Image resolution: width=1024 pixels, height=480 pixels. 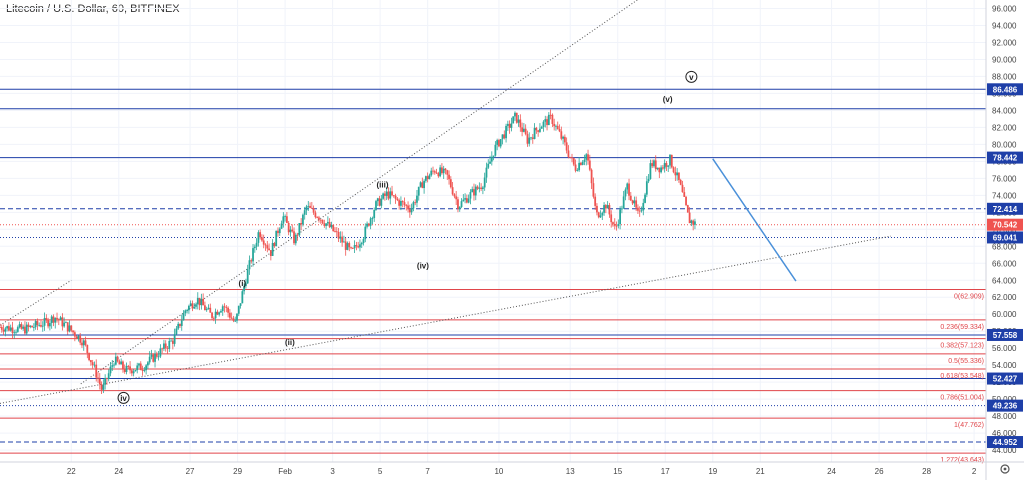 What do you see at coordinates (1005, 469) in the screenshot?
I see `gear-icon` at bounding box center [1005, 469].